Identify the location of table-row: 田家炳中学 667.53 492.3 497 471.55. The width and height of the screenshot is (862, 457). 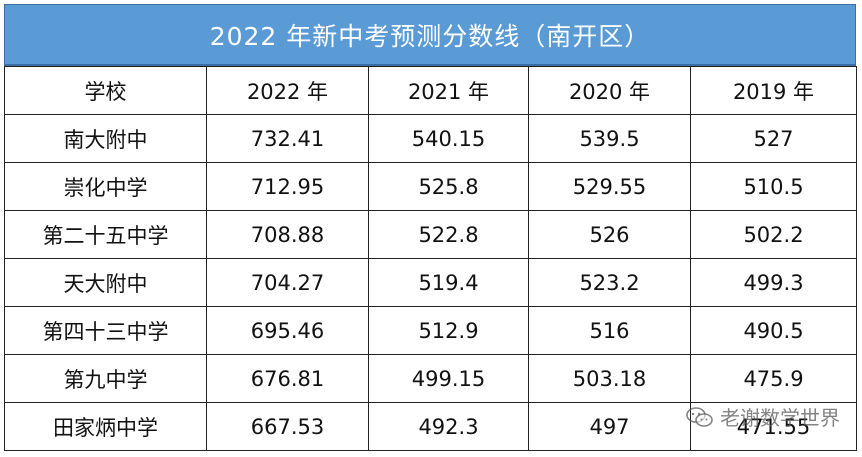
(430, 426).